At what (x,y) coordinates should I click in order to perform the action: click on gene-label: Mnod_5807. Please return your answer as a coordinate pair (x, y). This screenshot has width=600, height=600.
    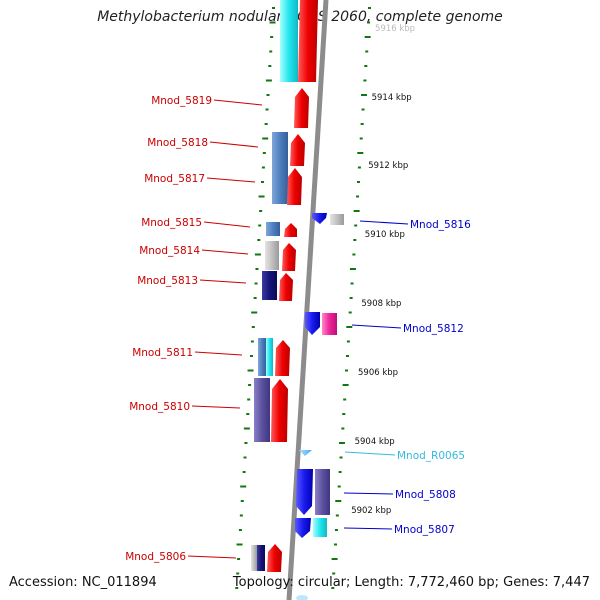
    Looking at the image, I should click on (424, 530).